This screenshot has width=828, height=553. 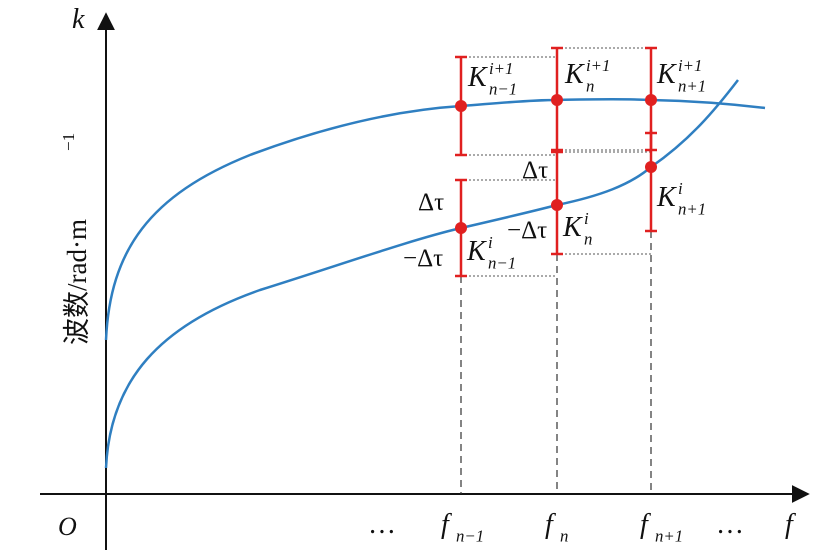 What do you see at coordinates (556, 362) in the screenshot?
I see `guide-lines` at bounding box center [556, 362].